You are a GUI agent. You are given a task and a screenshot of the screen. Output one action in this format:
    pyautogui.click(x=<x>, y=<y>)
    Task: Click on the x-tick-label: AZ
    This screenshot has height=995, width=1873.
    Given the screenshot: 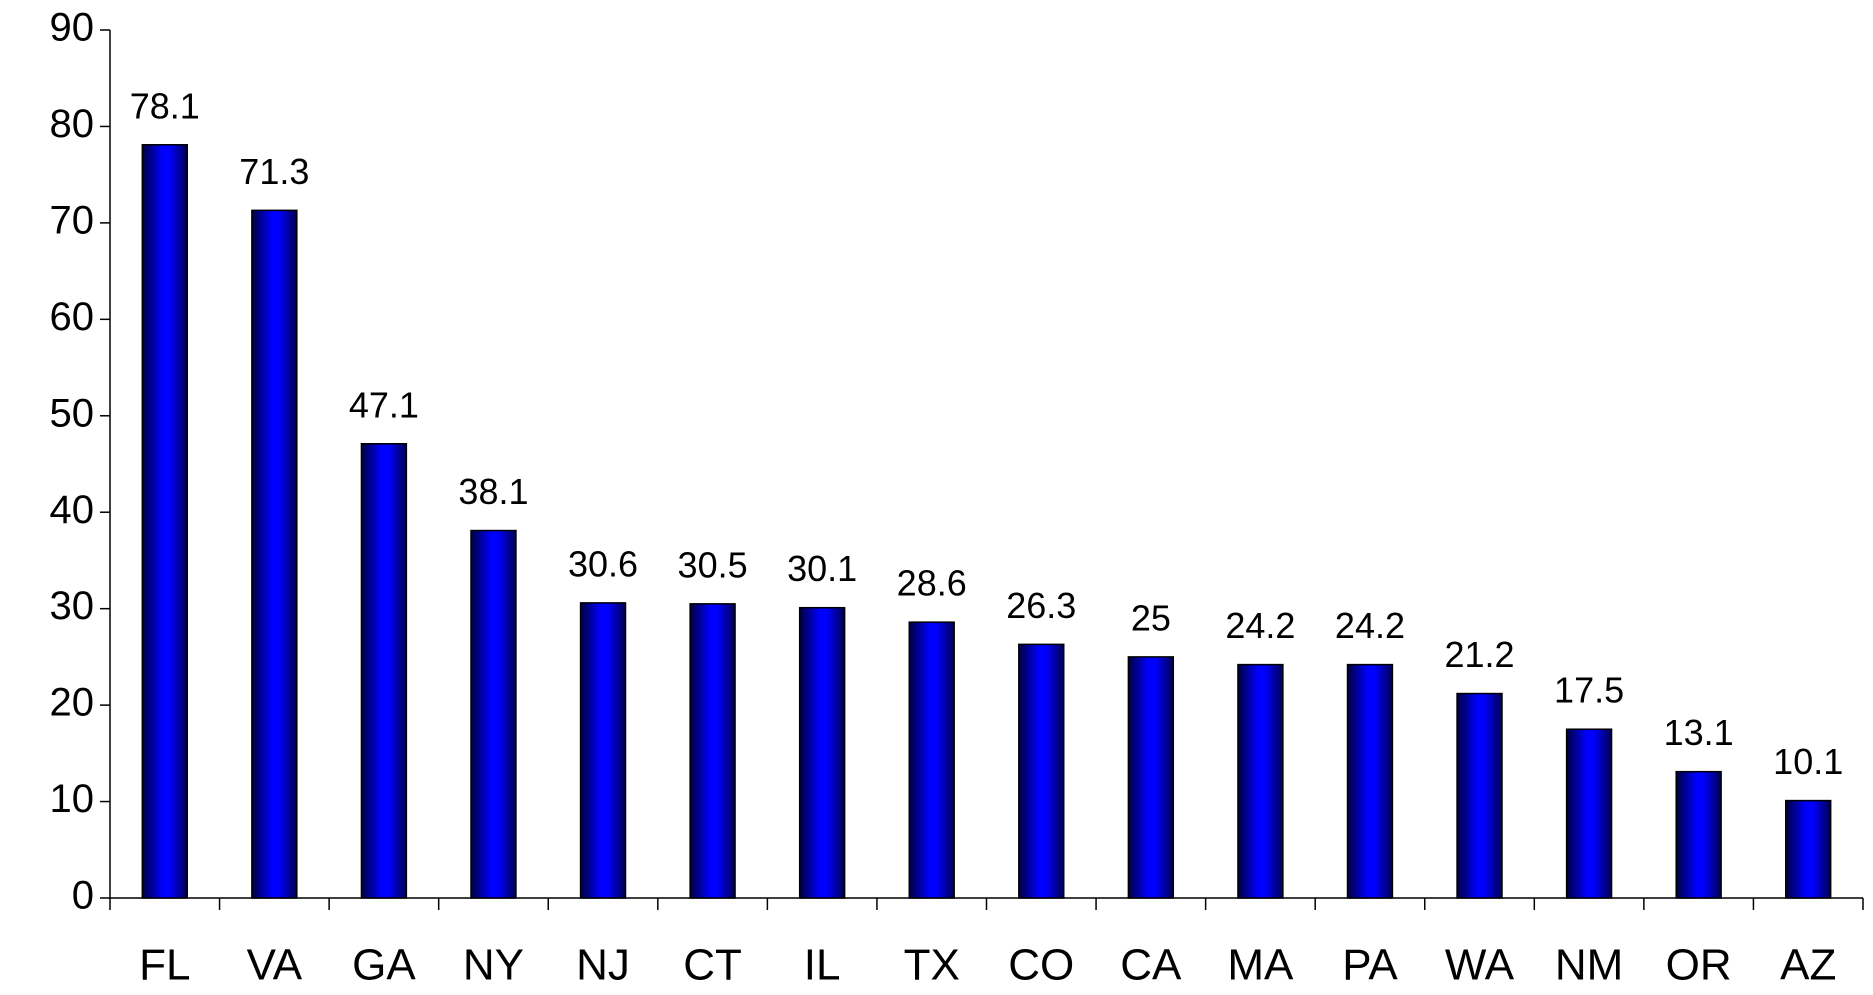 What is the action you would take?
    pyautogui.click(x=1808, y=965)
    